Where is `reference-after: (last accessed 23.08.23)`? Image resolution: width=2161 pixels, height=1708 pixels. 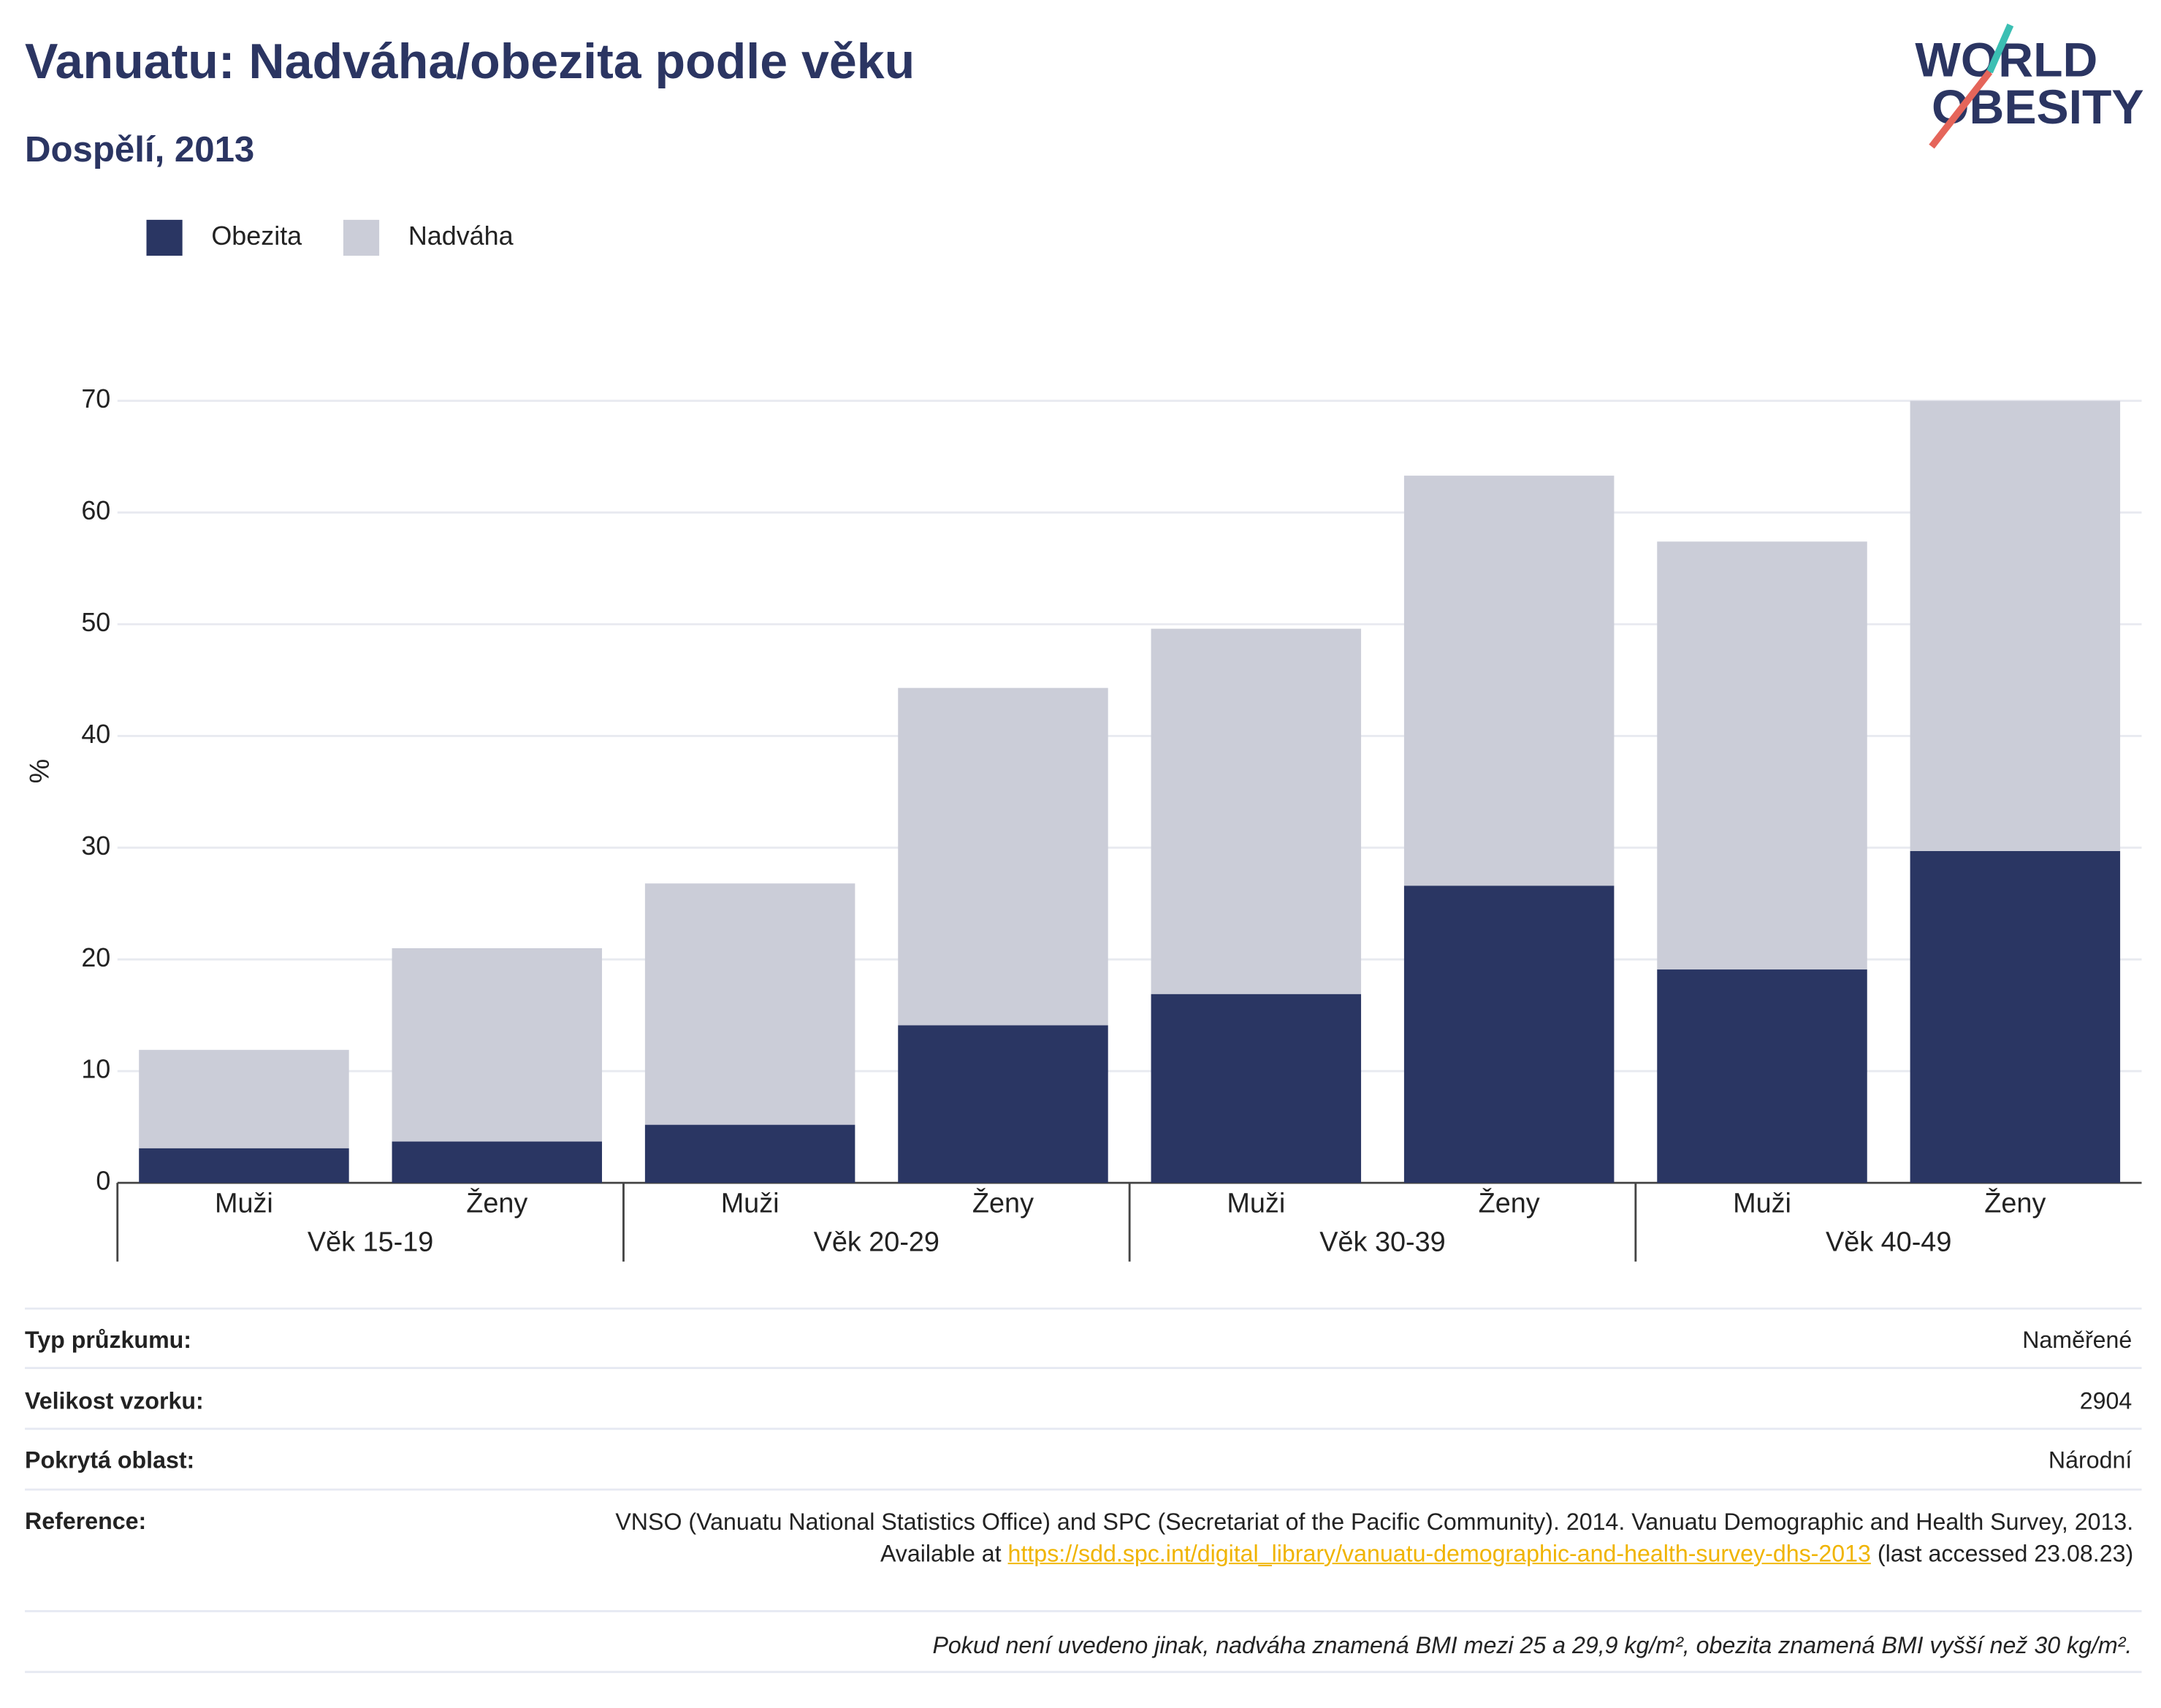
reference-after: (last accessed 23.08.23) is located at coordinates (2006, 1553).